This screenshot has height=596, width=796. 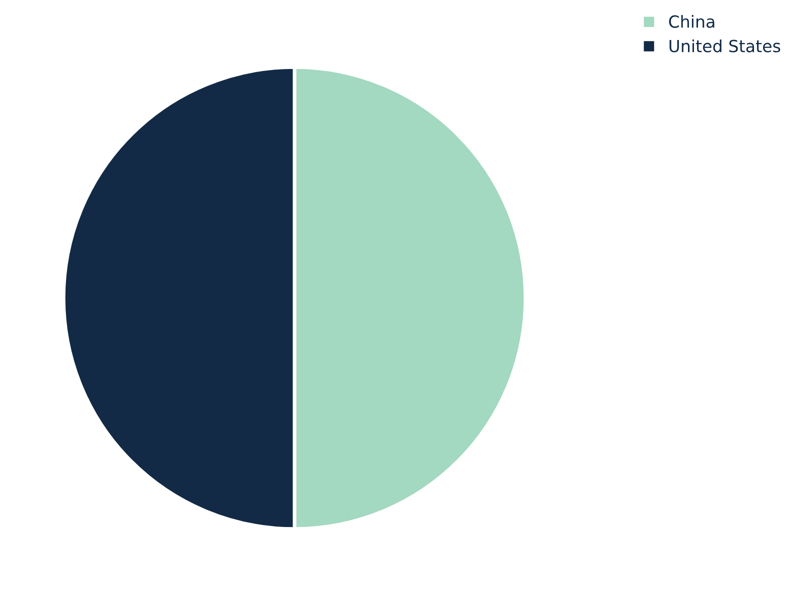 I want to click on legend-label: United States, so click(x=725, y=45).